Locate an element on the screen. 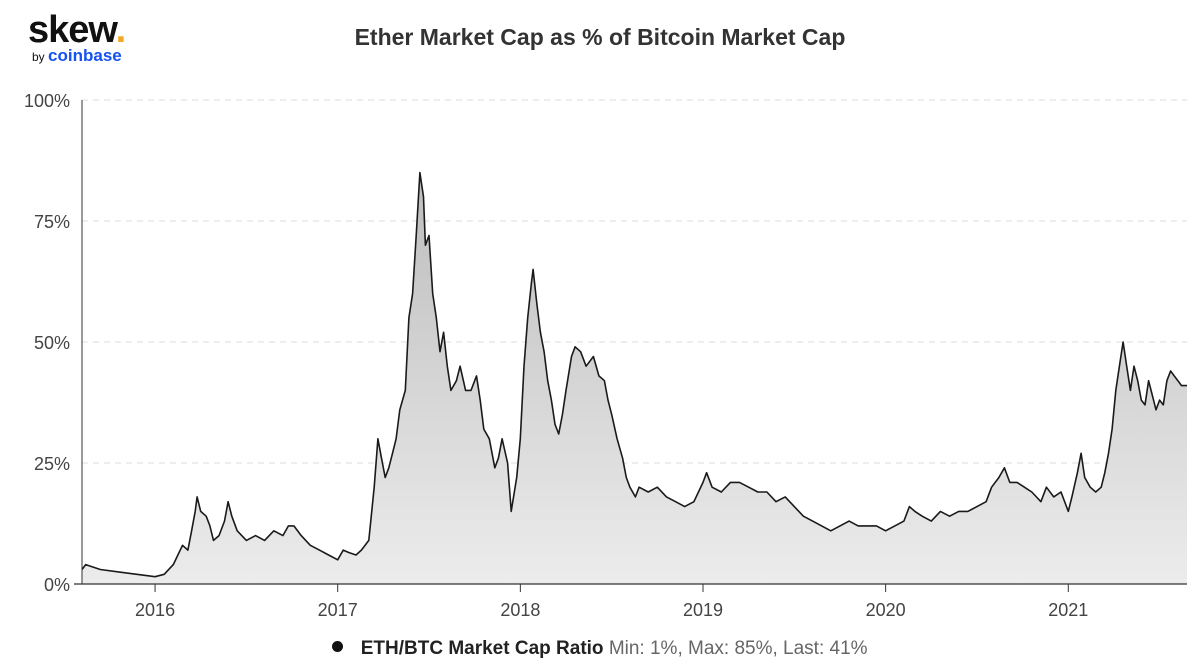 The image size is (1200, 670). y-tick-label: 50% is located at coordinates (52, 343).